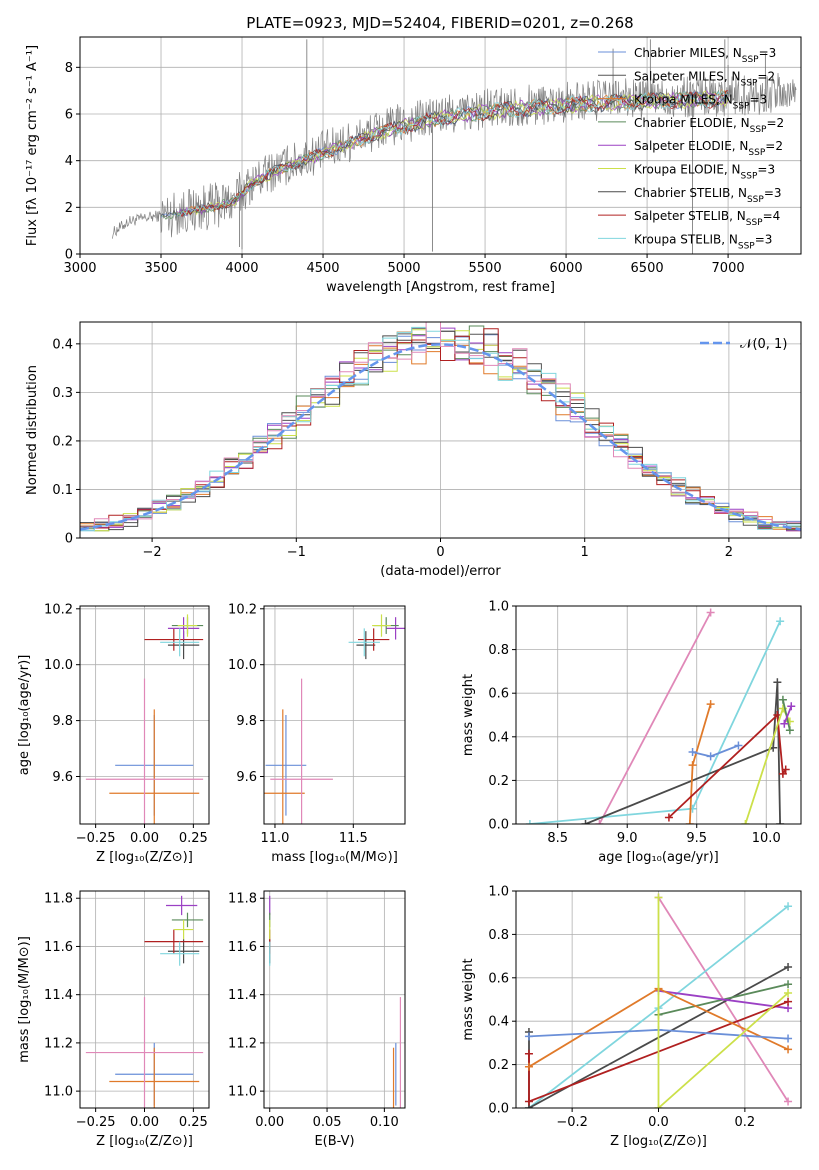 This screenshot has width=819, height=1170. Describe the element at coordinates (334, 857) in the screenshot. I see `x-axis-label: mass [log₁₀(M/M⊙)]` at that location.